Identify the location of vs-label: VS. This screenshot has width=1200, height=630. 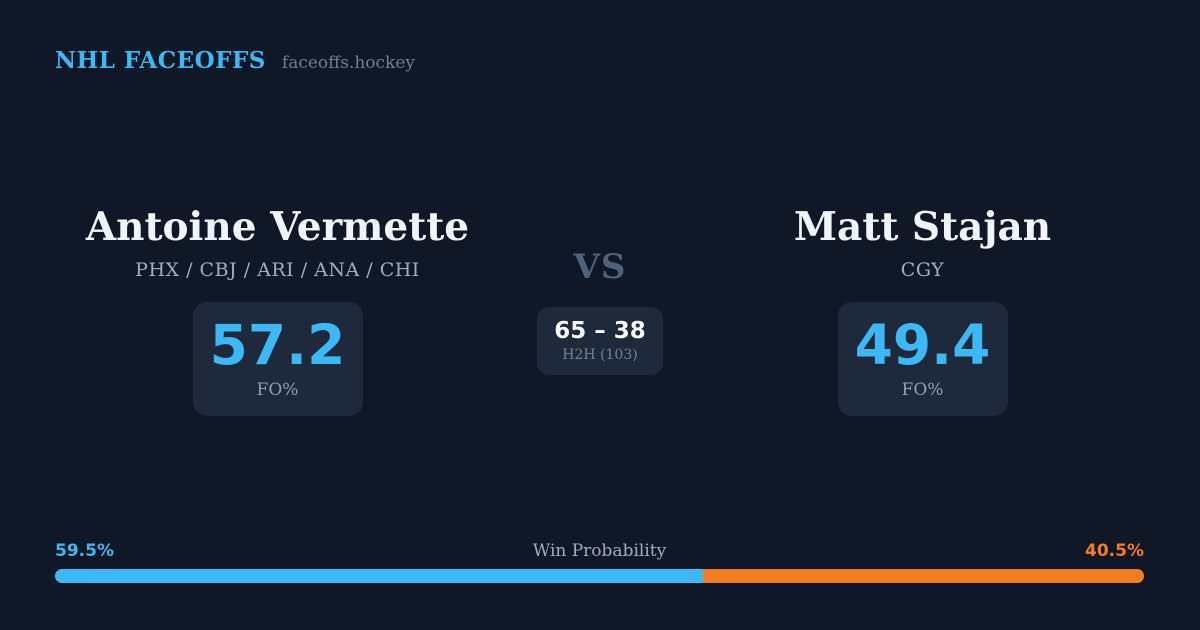
(600, 267).